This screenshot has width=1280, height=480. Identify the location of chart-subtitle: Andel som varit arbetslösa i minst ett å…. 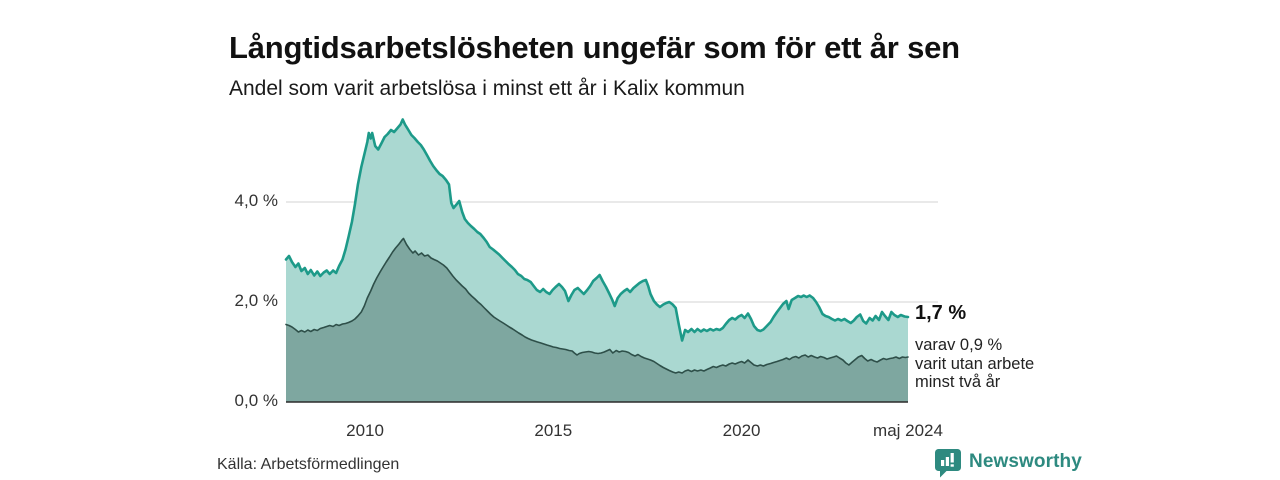
(487, 89).